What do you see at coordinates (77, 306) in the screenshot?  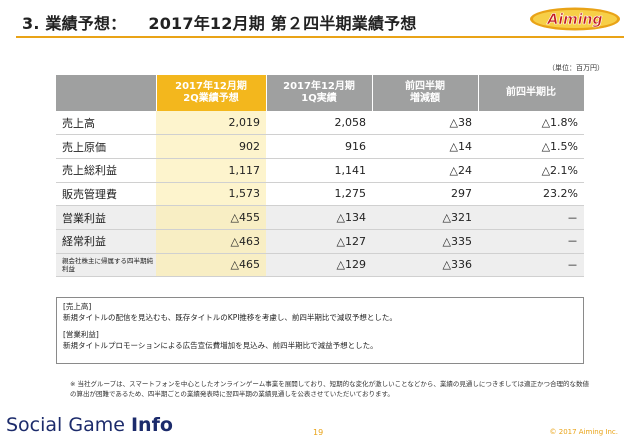 I see `sales-note-heading: [売上高]` at bounding box center [77, 306].